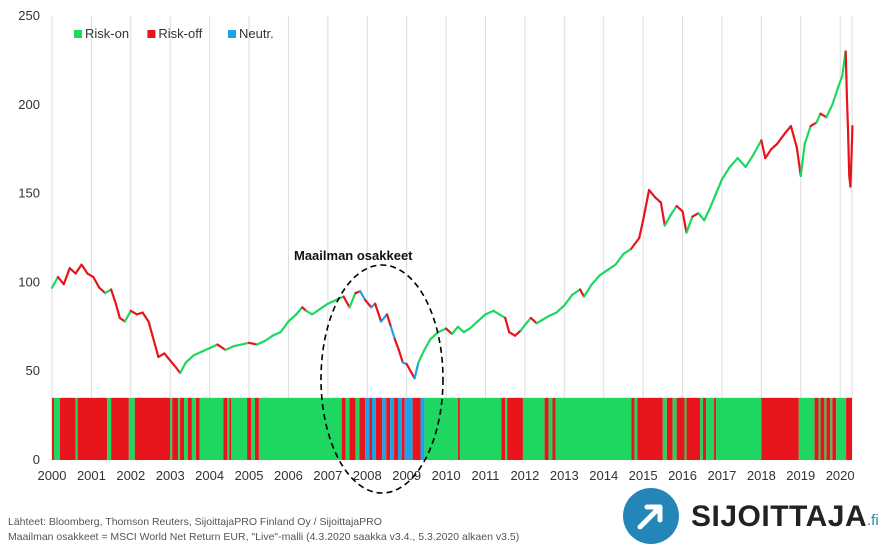  What do you see at coordinates (800, 475) in the screenshot?
I see `x-tick-label: 2019` at bounding box center [800, 475].